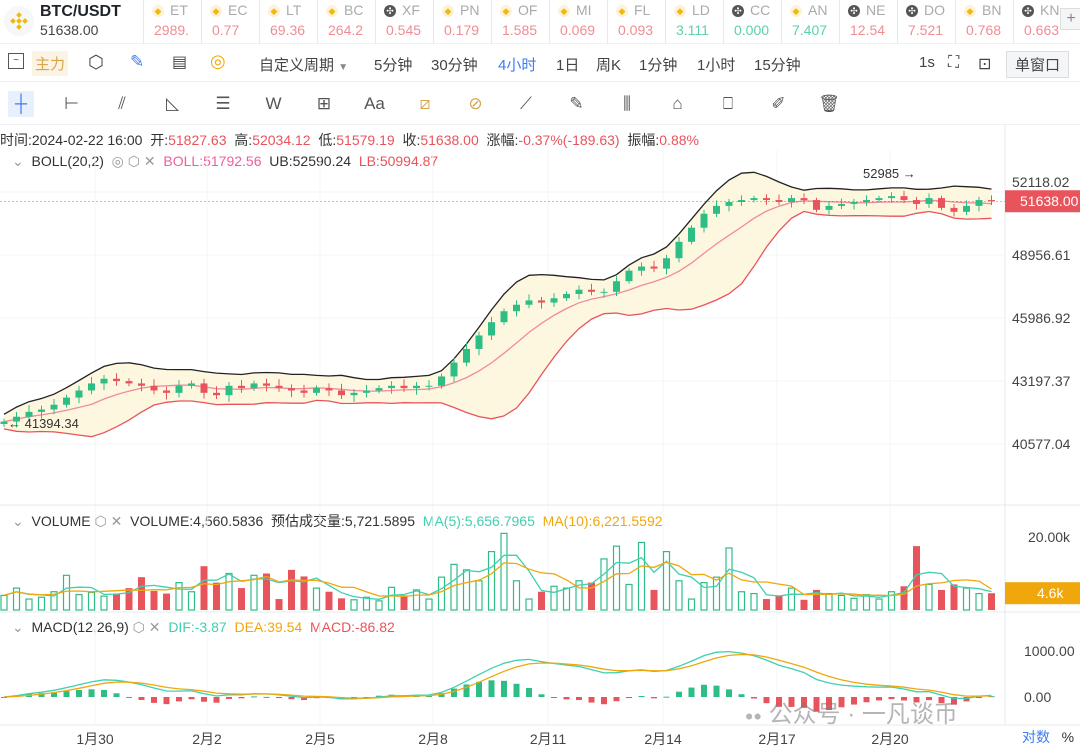 The width and height of the screenshot is (1080, 756). I want to click on macd-name: MACD(12,26,9), so click(80, 627).